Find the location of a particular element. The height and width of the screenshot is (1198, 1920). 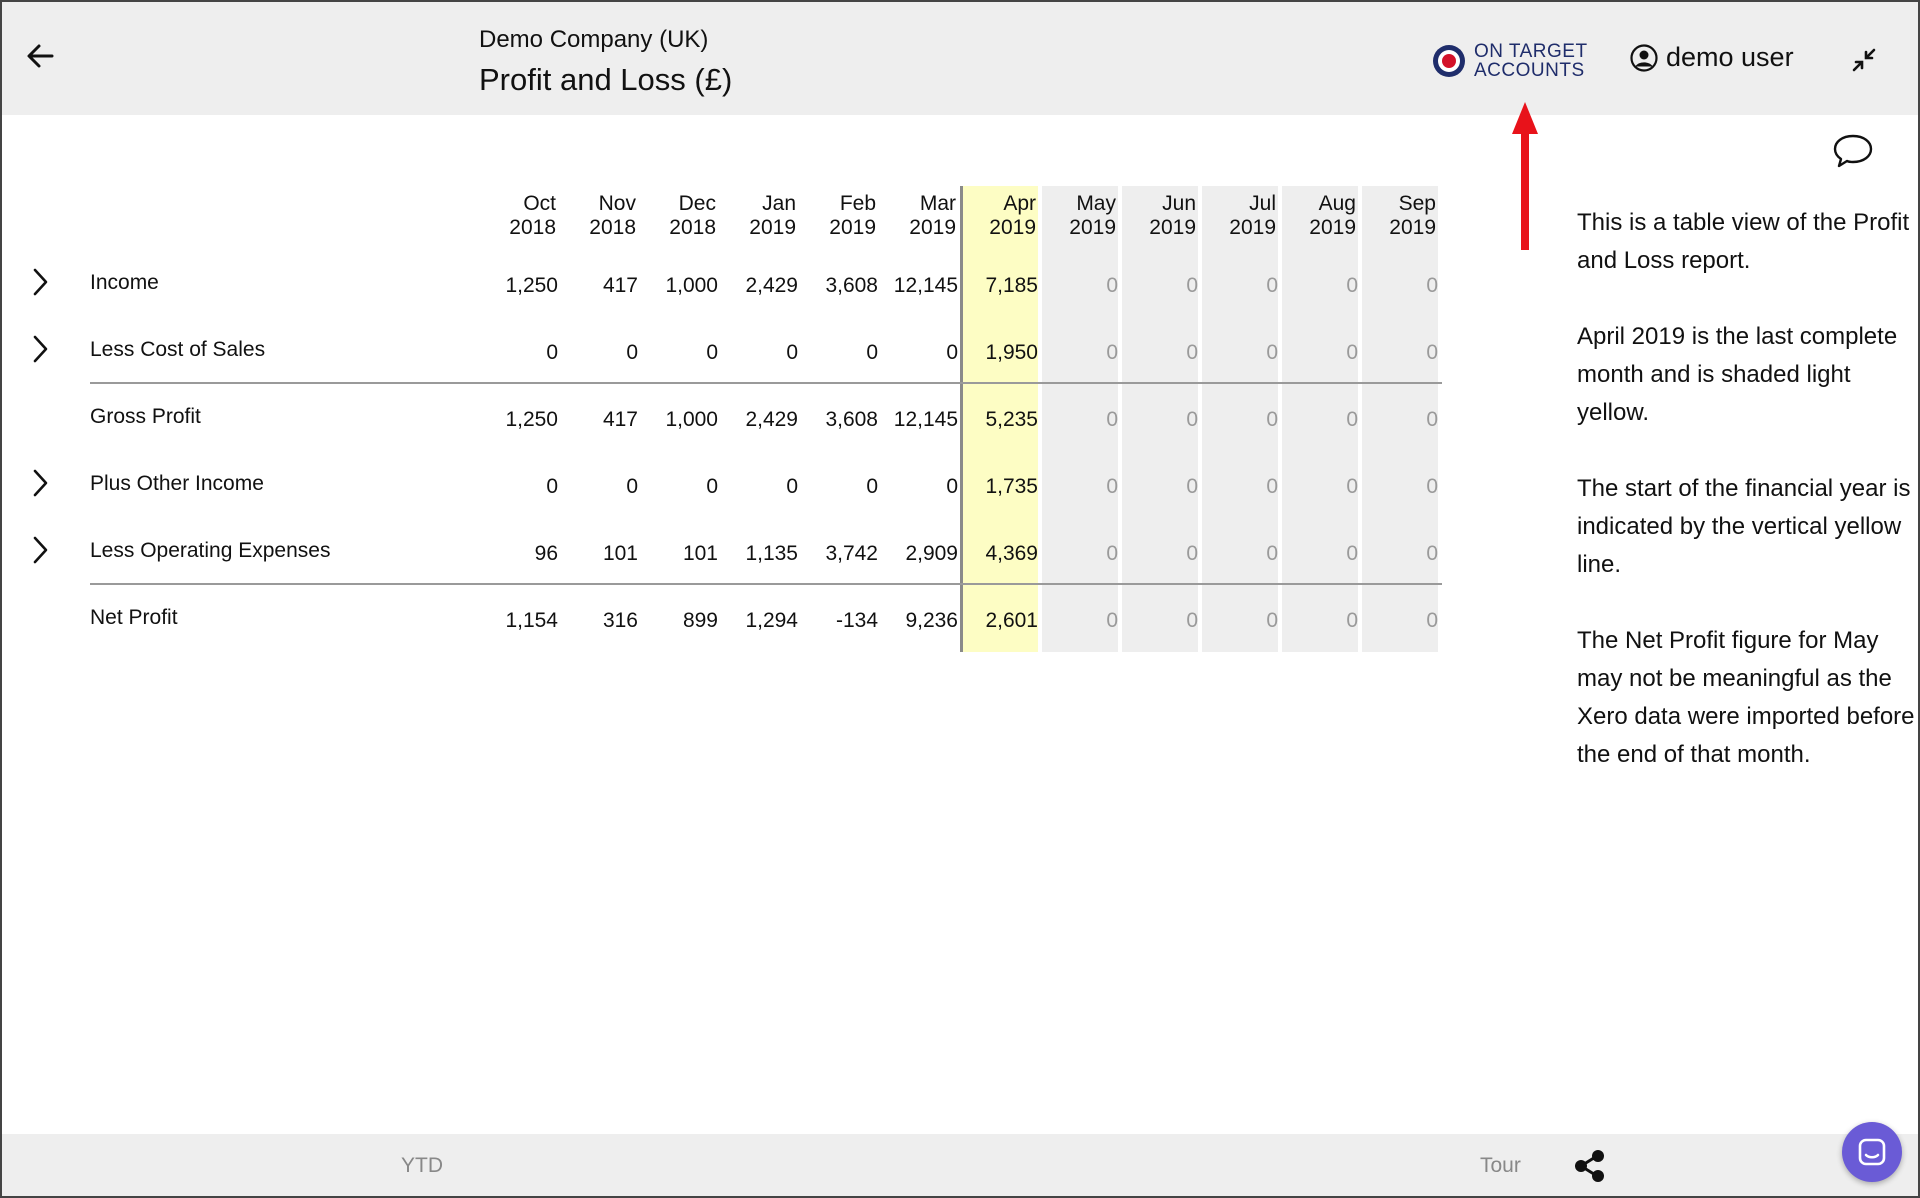

user-menu: demo user is located at coordinates (1712, 57).